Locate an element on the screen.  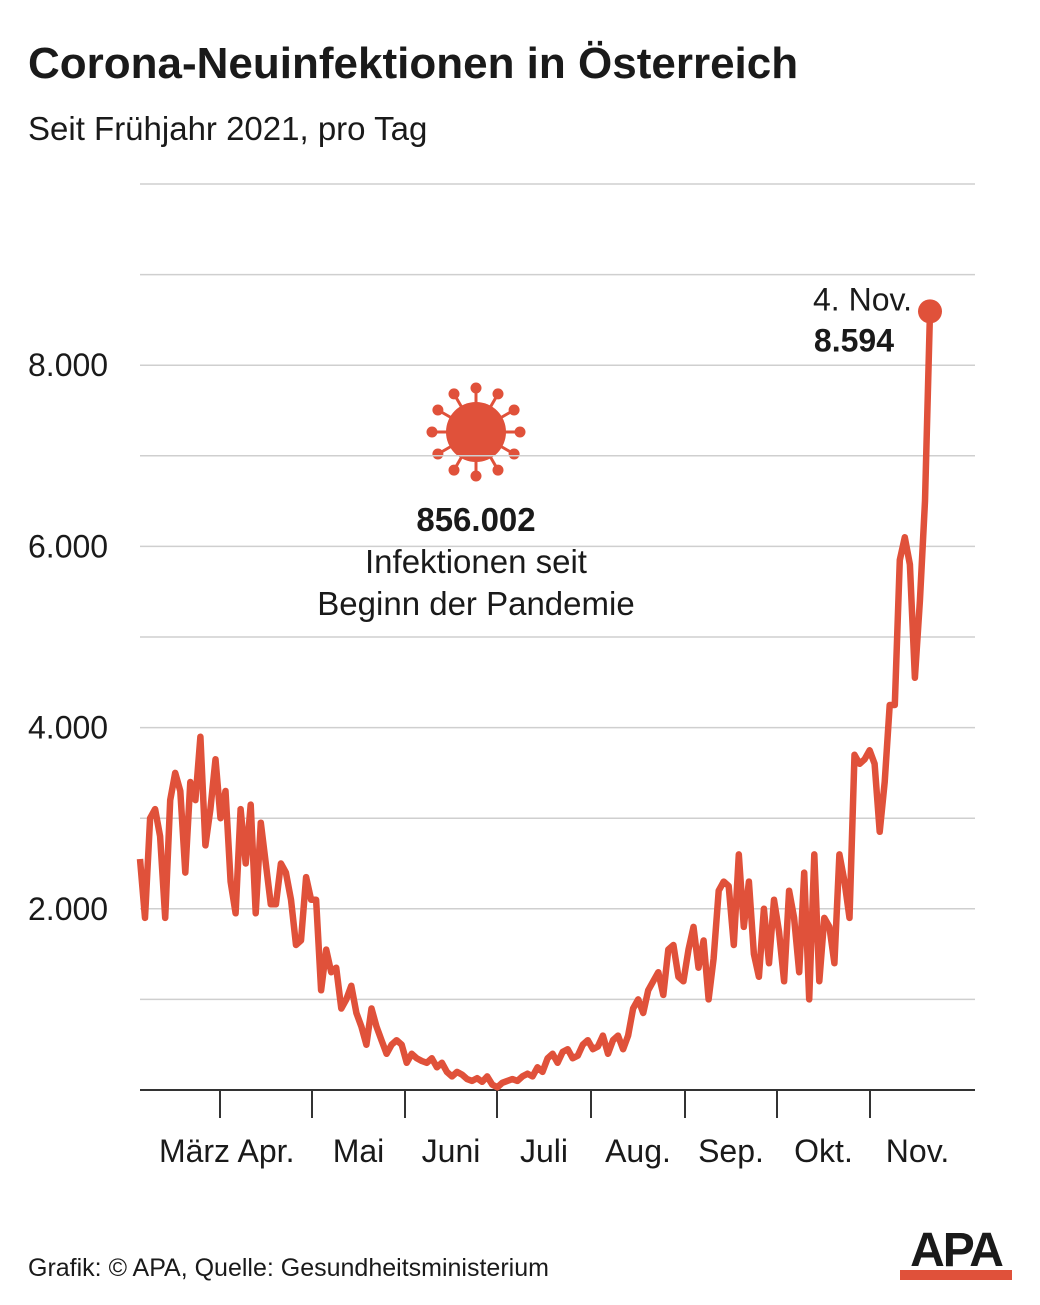
virus-icon is located at coordinates (476, 432).